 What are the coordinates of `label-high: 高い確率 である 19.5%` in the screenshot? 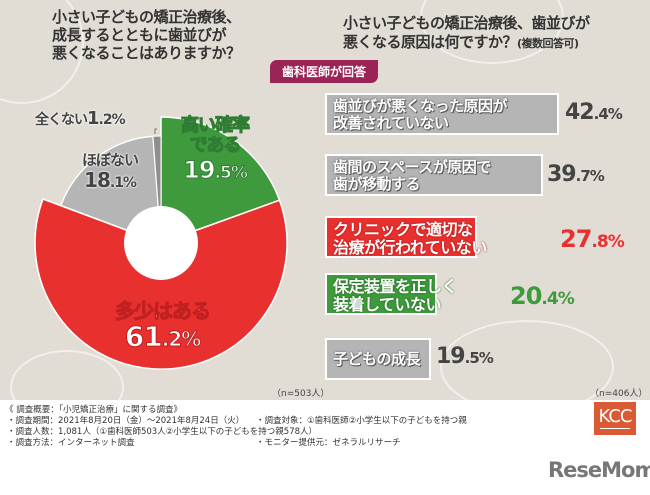 It's located at (215, 149).